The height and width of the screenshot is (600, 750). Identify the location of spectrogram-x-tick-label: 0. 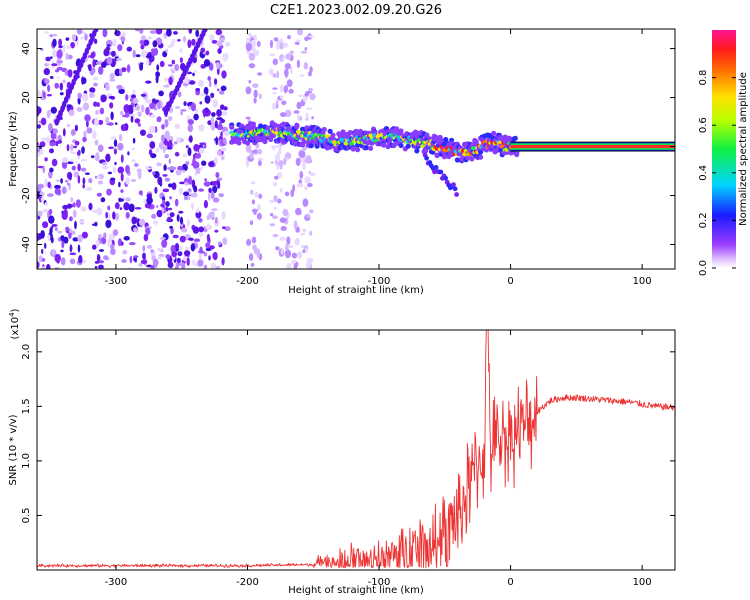
(510, 281).